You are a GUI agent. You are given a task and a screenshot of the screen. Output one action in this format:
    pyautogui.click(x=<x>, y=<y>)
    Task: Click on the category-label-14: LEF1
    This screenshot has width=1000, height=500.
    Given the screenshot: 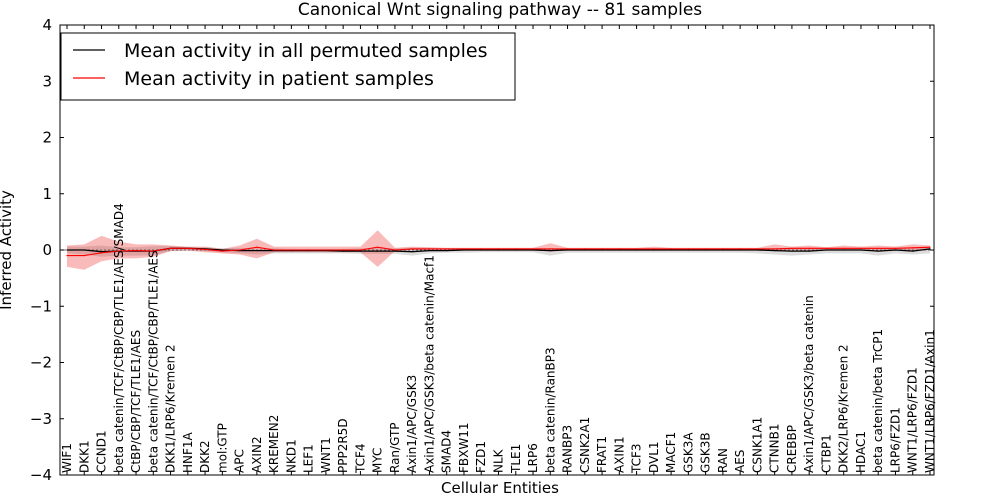 What is the action you would take?
    pyautogui.click(x=309, y=458)
    